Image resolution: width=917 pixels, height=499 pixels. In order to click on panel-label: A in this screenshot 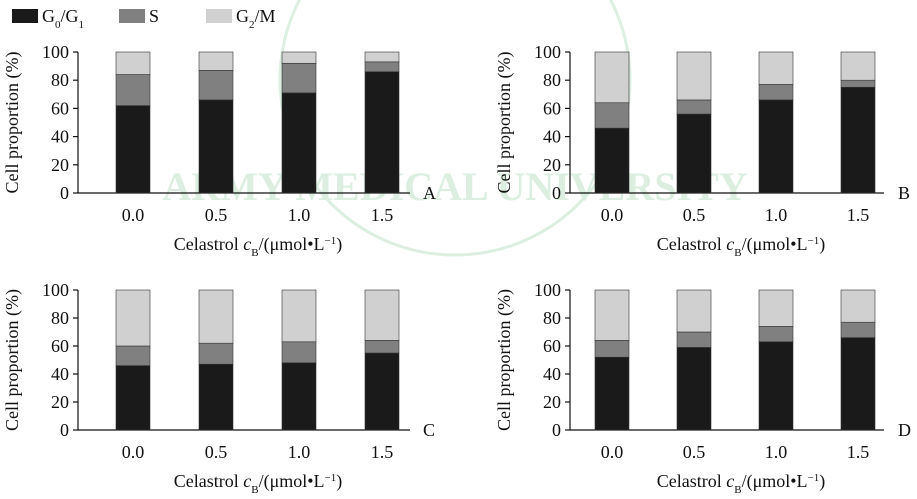, I will do `click(429, 193)`.